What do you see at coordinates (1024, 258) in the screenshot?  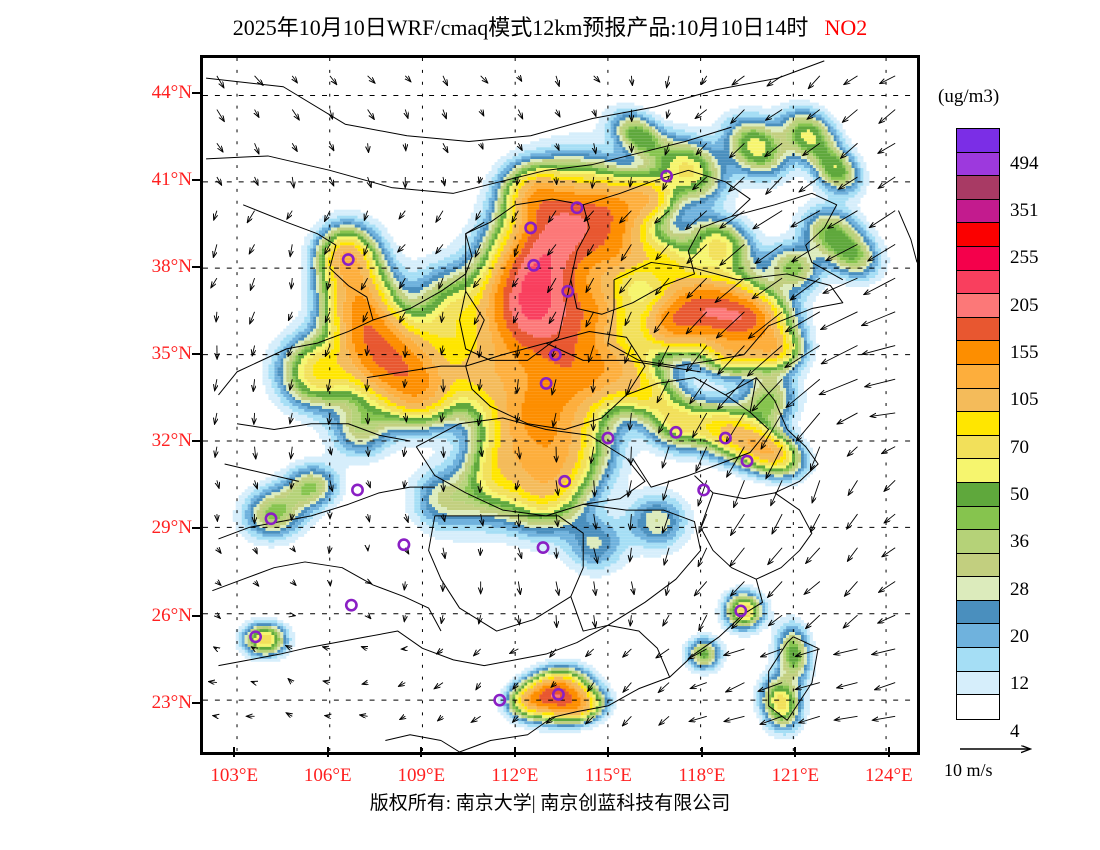 I see `colorbar-tick-label: 255` at bounding box center [1024, 258].